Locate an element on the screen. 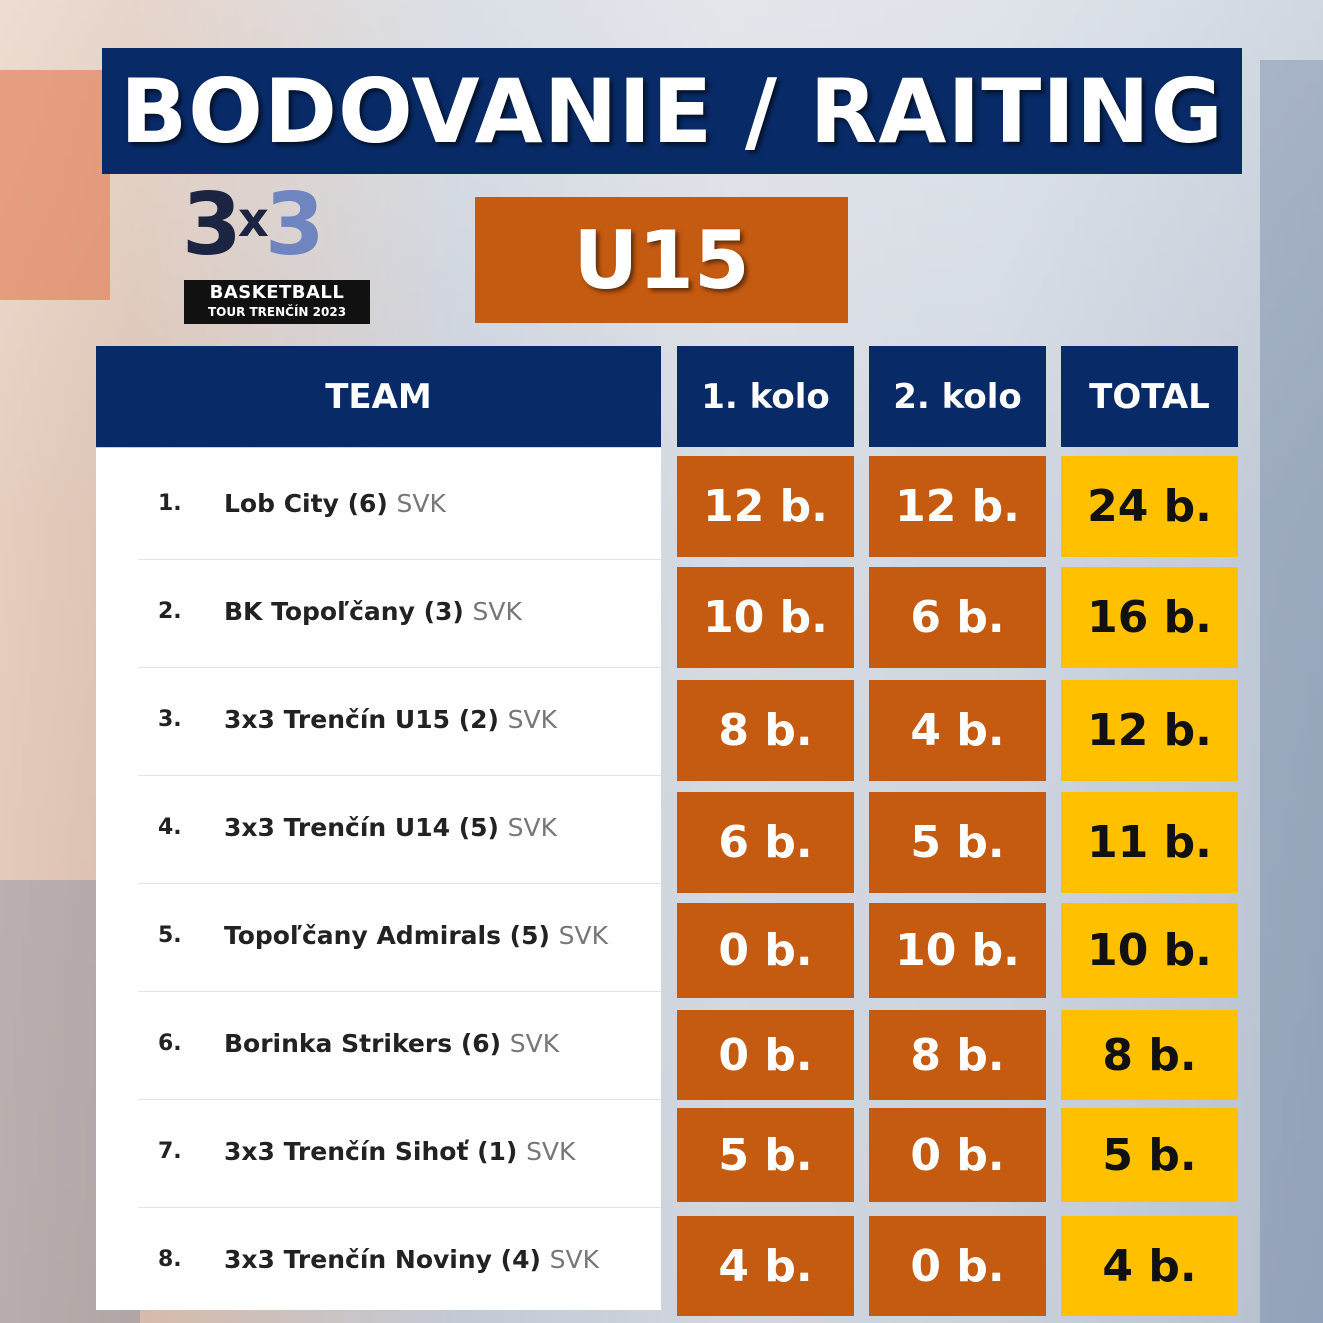 The height and width of the screenshot is (1323, 1323). score-total: 10 b. is located at coordinates (1149, 950).